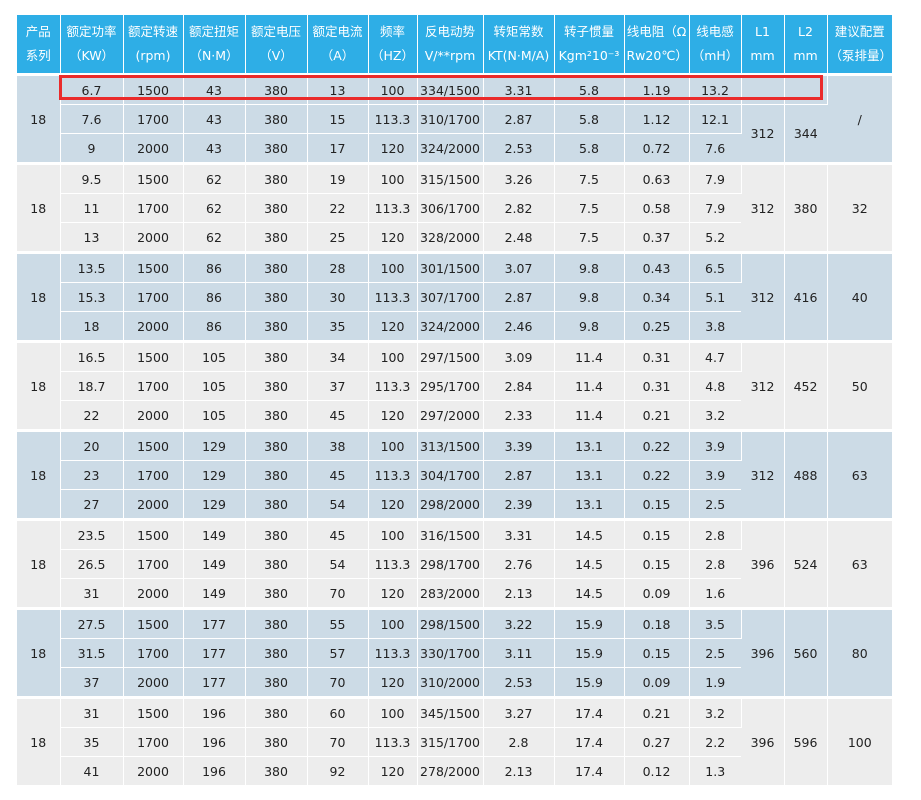  Describe the element at coordinates (657, 89) in the screenshot. I see `table-cell: 1.19` at that location.